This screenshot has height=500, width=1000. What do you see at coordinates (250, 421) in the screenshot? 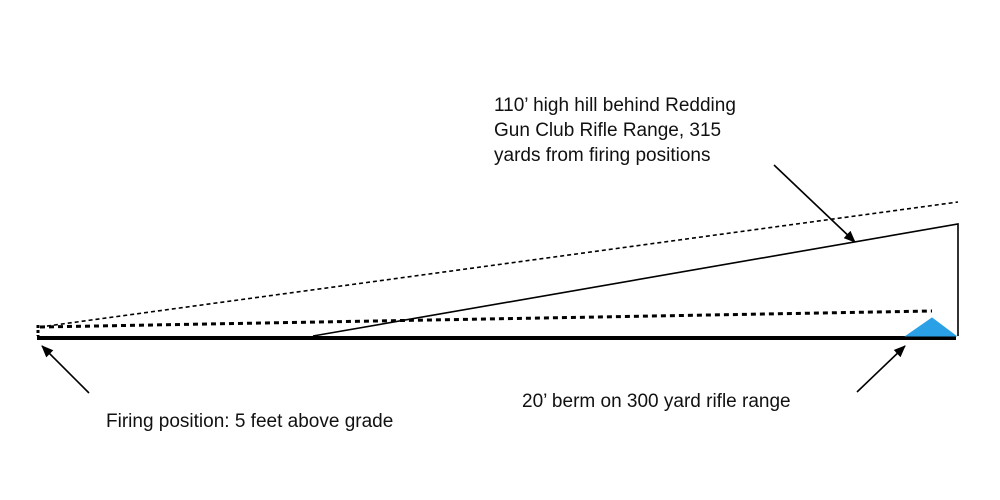
I see `firing-position-annotation: Firing position: 5 feet above grade` at bounding box center [250, 421].